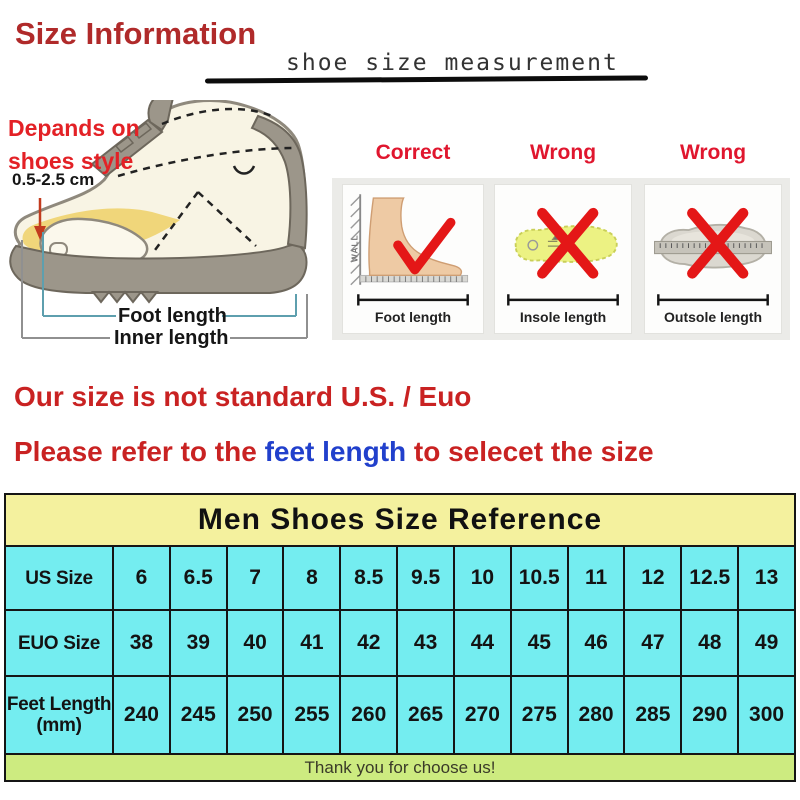 This screenshot has width=800, height=800. What do you see at coordinates (197, 715) in the screenshot?
I see `table-cell: 245` at bounding box center [197, 715].